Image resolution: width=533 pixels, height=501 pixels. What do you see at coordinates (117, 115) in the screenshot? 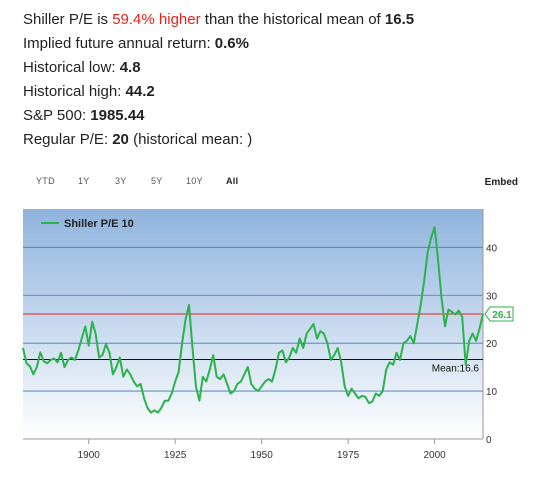
I see `sp500-value: 1985.44` at bounding box center [117, 115].